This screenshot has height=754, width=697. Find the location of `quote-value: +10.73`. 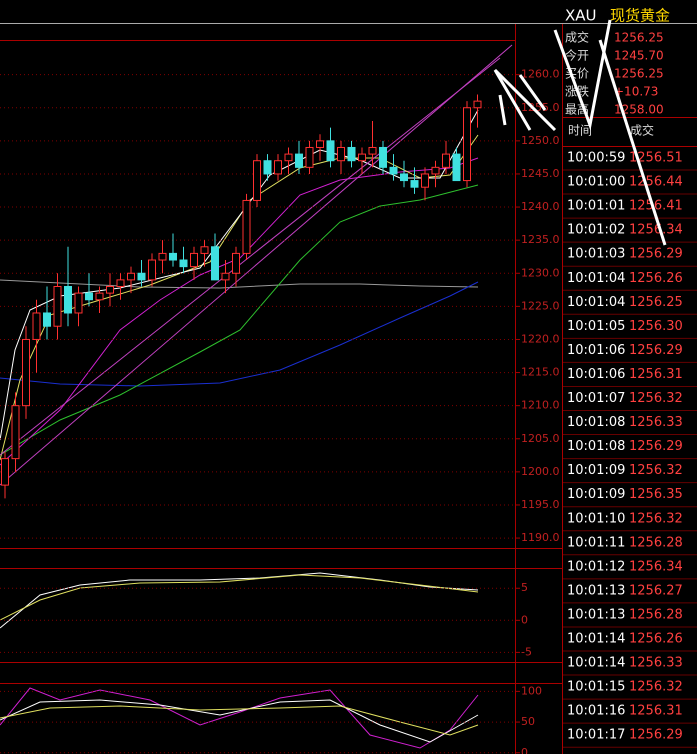

quote-value: +10.73 is located at coordinates (636, 92).